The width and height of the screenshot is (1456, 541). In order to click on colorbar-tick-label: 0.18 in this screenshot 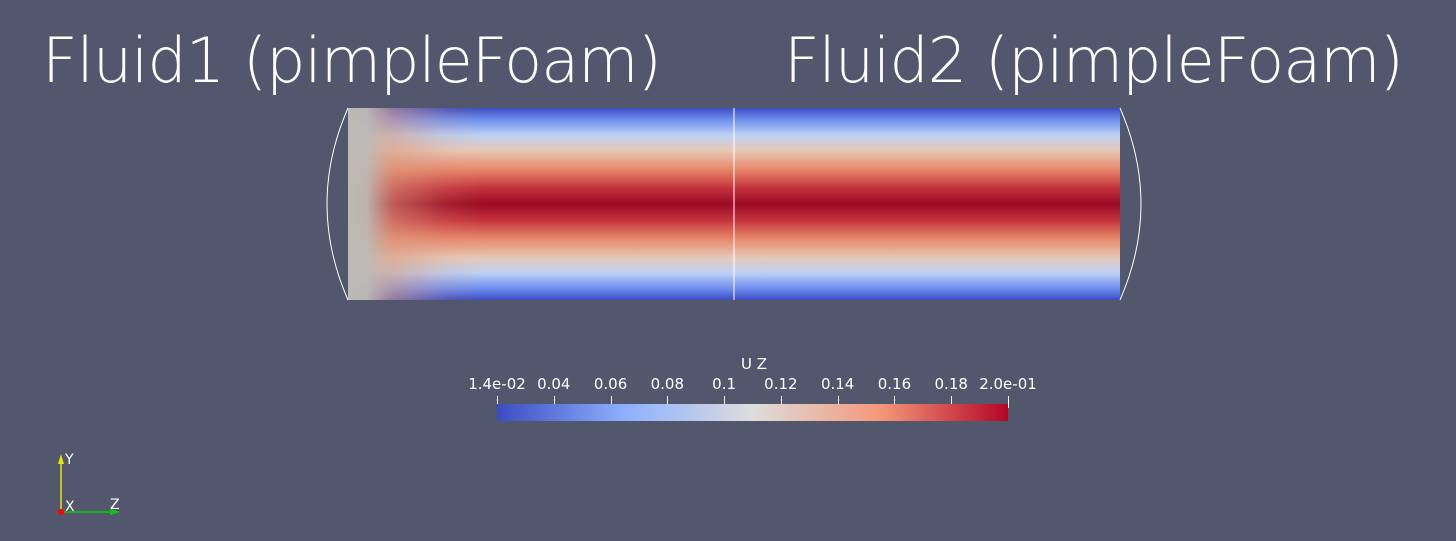, I will do `click(951, 384)`.